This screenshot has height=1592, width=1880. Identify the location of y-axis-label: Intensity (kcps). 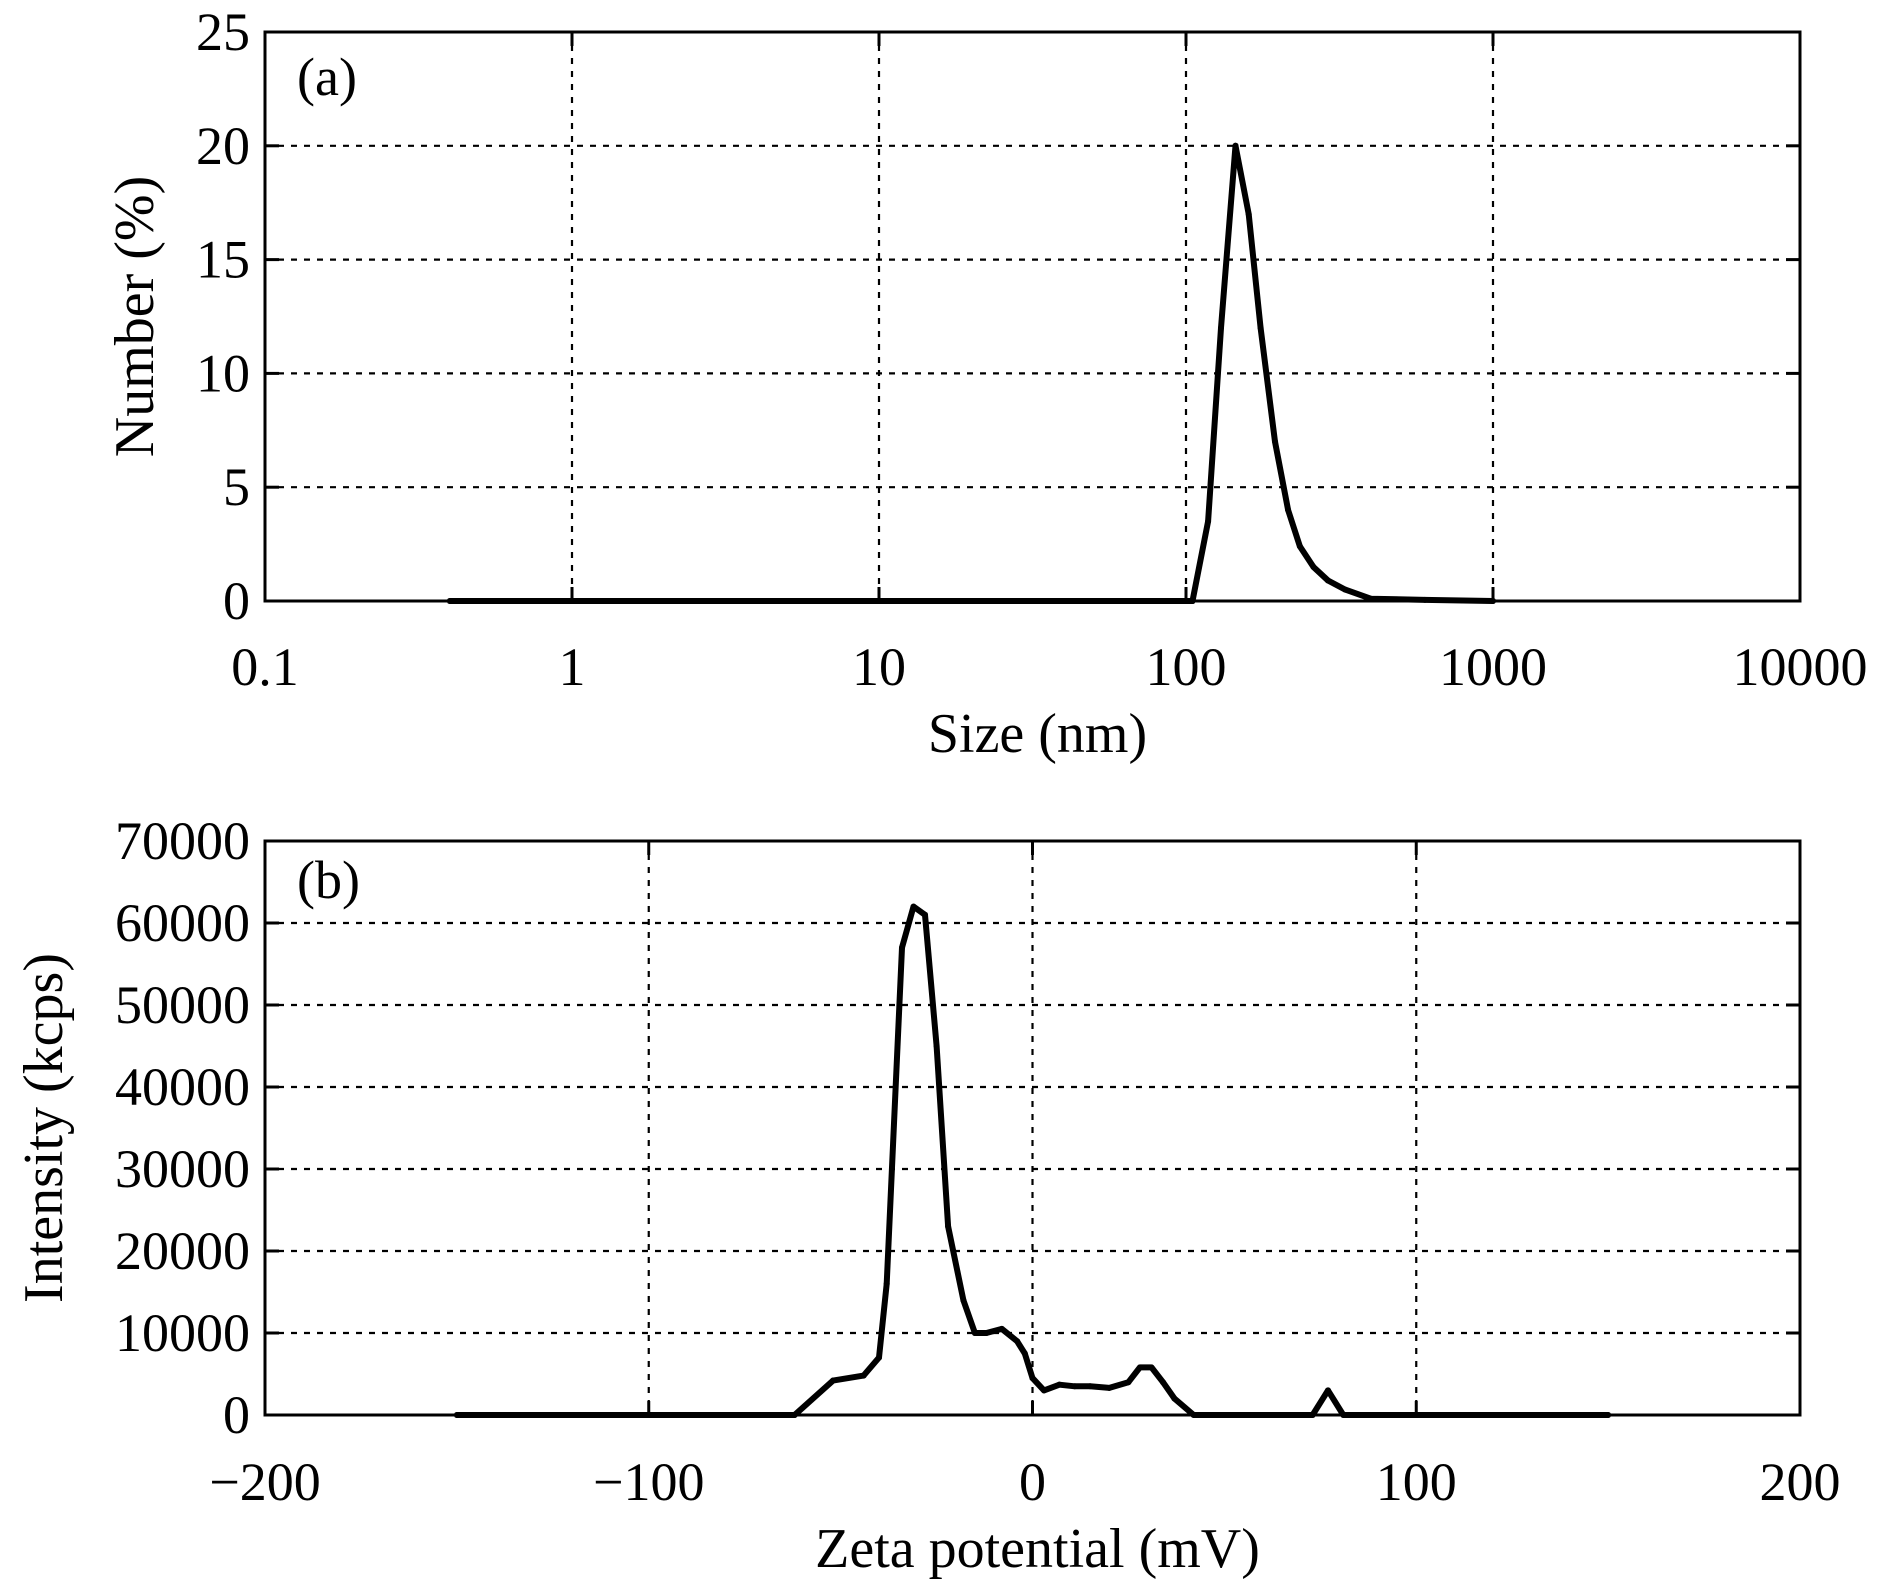
(44, 1128).